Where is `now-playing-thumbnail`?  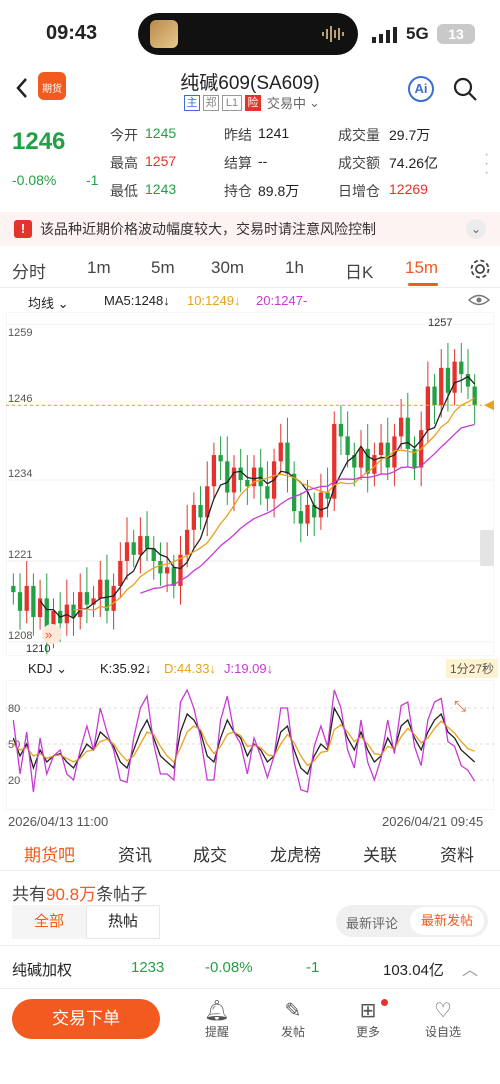 now-playing-thumbnail is located at coordinates (164, 34).